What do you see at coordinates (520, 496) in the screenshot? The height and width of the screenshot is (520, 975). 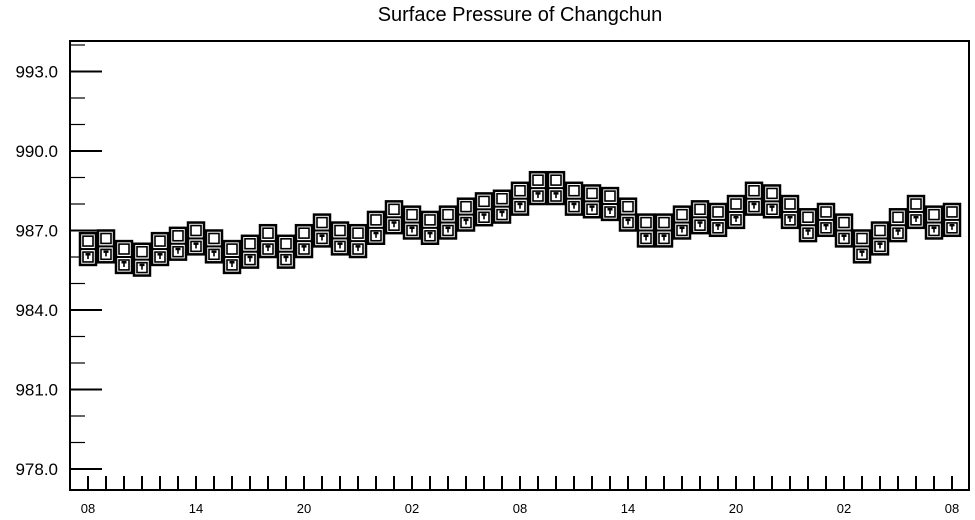 I see `x-axis: 08 14 20 02 08 14 20 02 08` at bounding box center [520, 496].